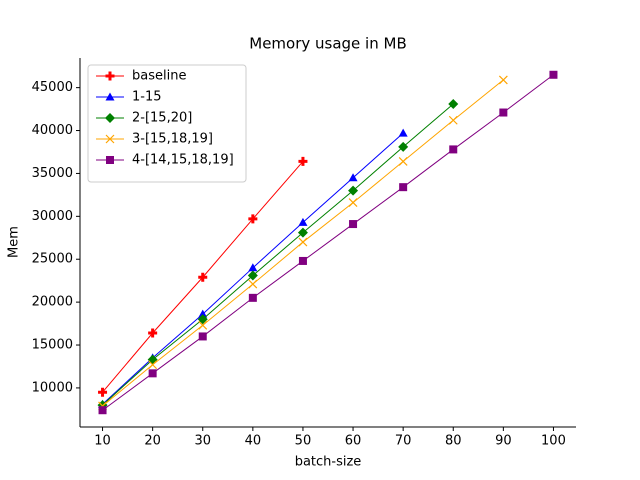 The image size is (640, 480). What do you see at coordinates (52, 302) in the screenshot?
I see `y-tick-label: 20000` at bounding box center [52, 302].